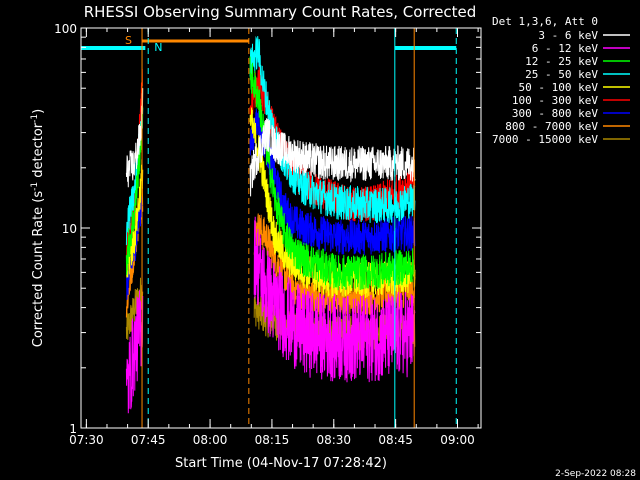  I want to click on legend-label: 3 - 6 keV, so click(568, 35).